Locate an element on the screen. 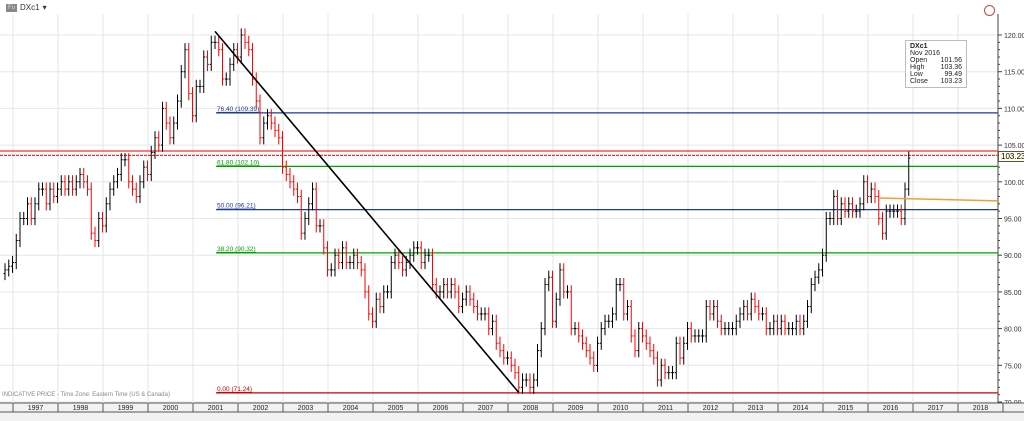  caret-down-icon: ▾ is located at coordinates (44, 7).